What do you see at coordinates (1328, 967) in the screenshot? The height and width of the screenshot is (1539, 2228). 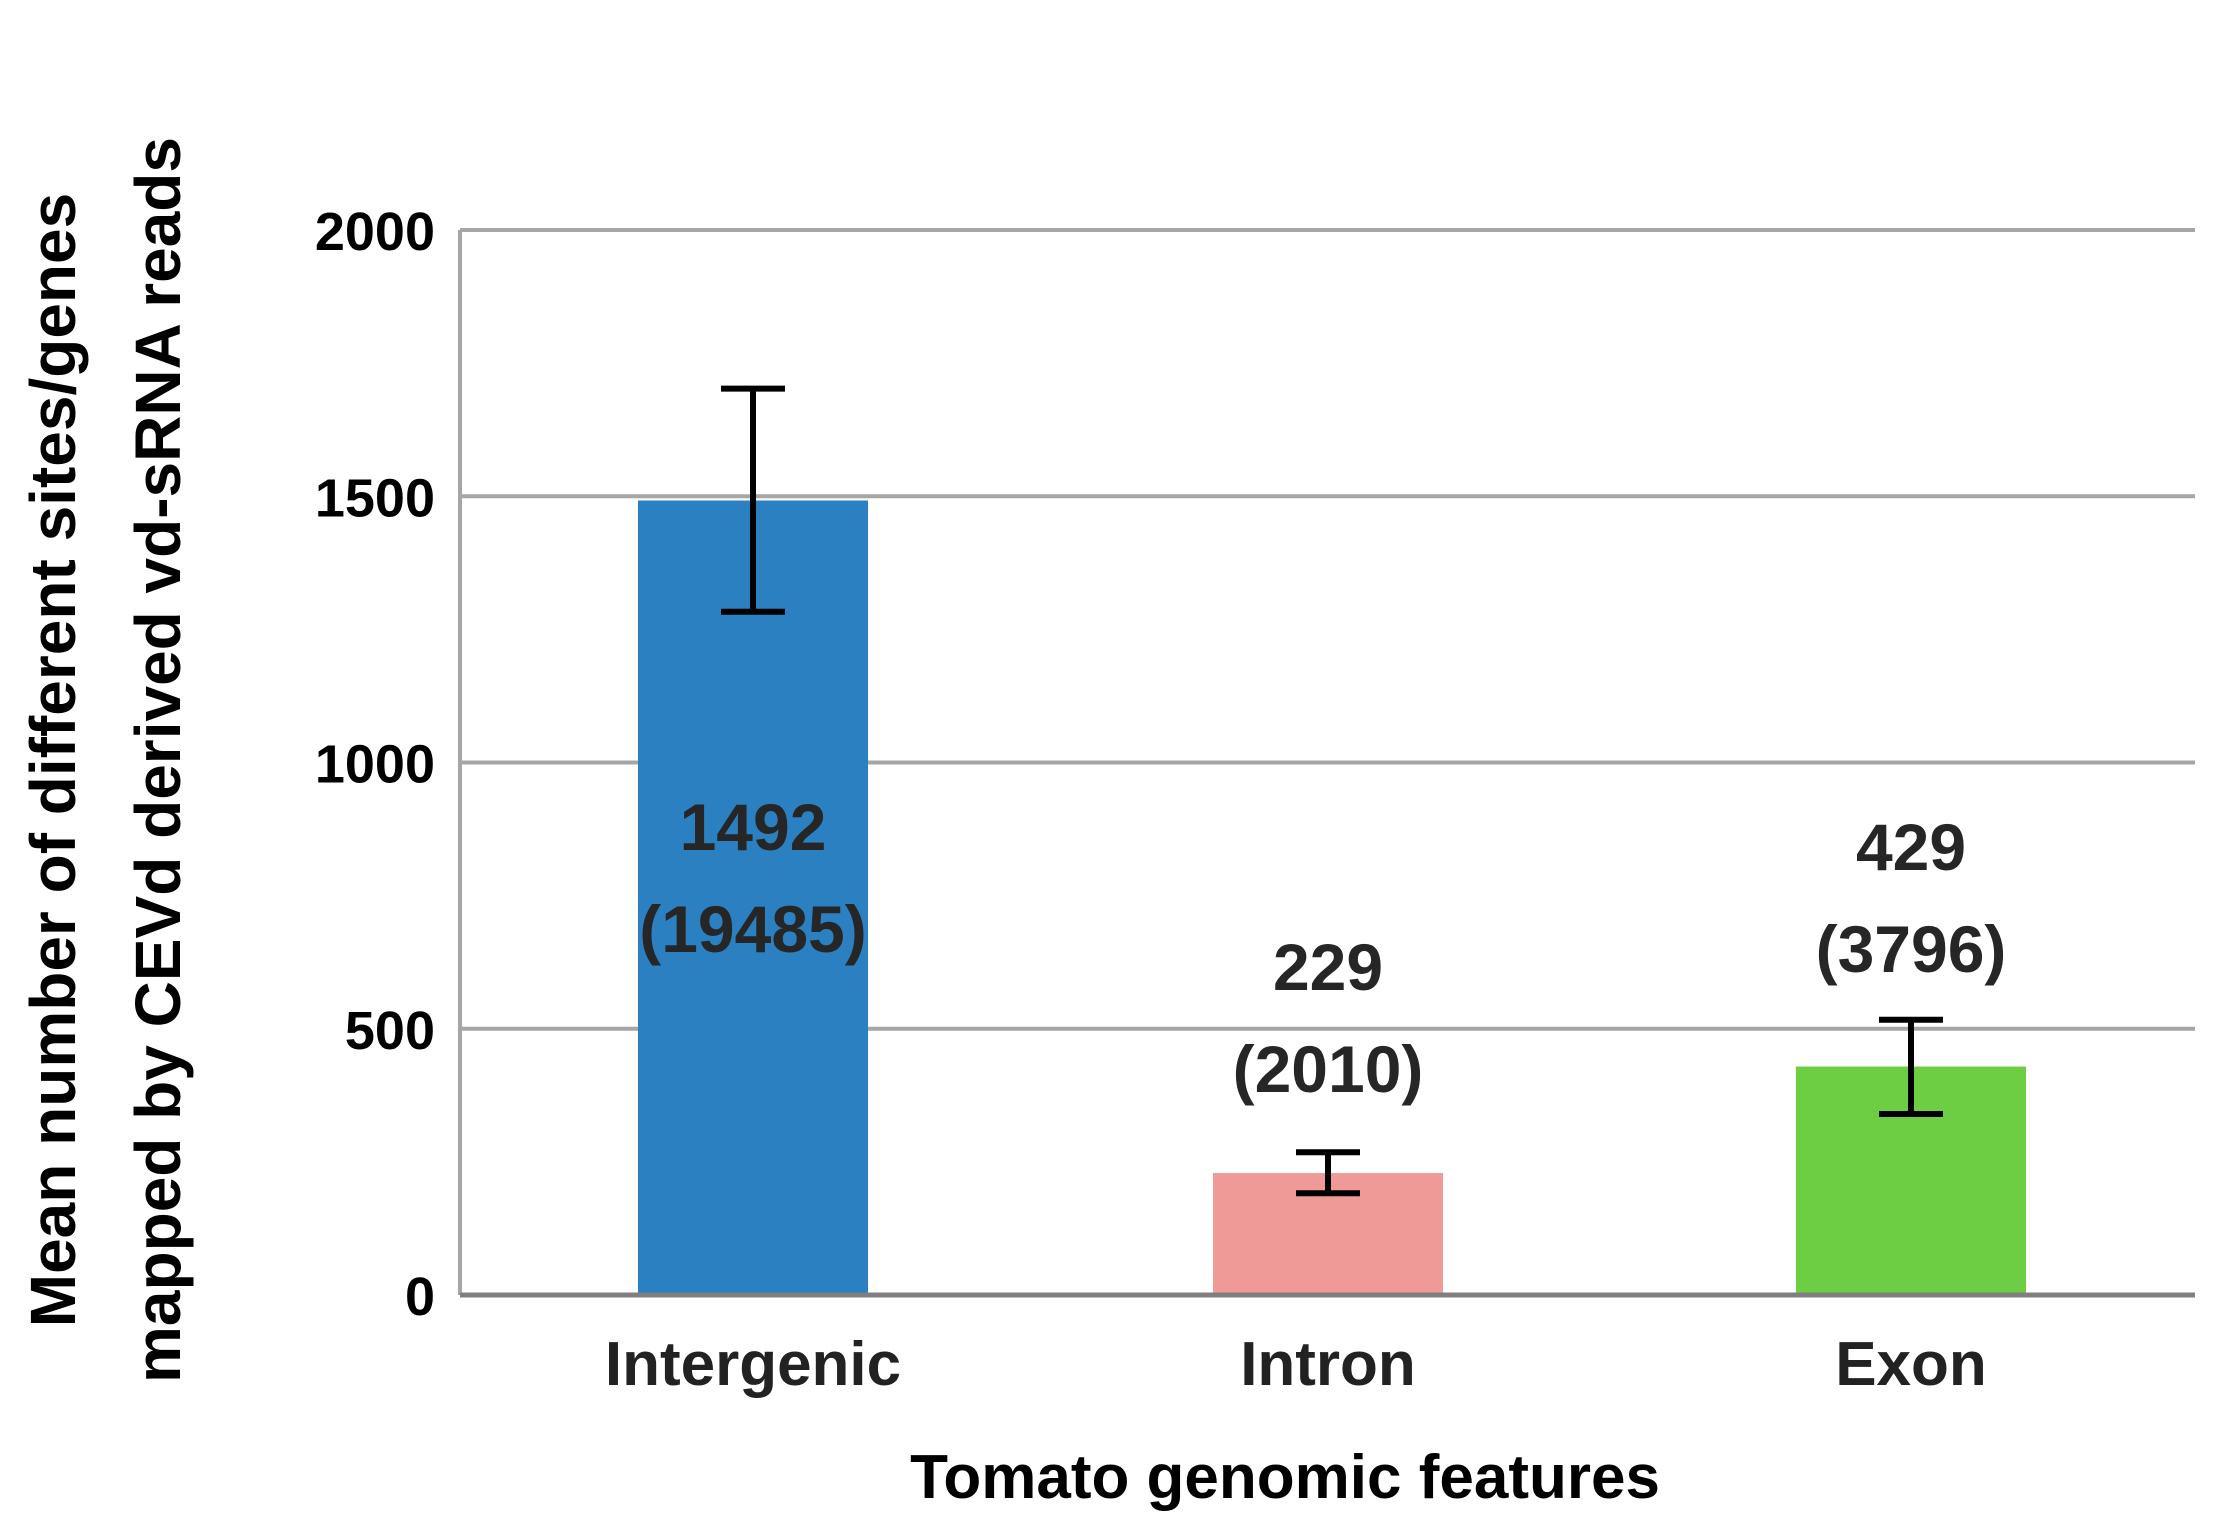 I see `bar-value-label: 229` at bounding box center [1328, 967].